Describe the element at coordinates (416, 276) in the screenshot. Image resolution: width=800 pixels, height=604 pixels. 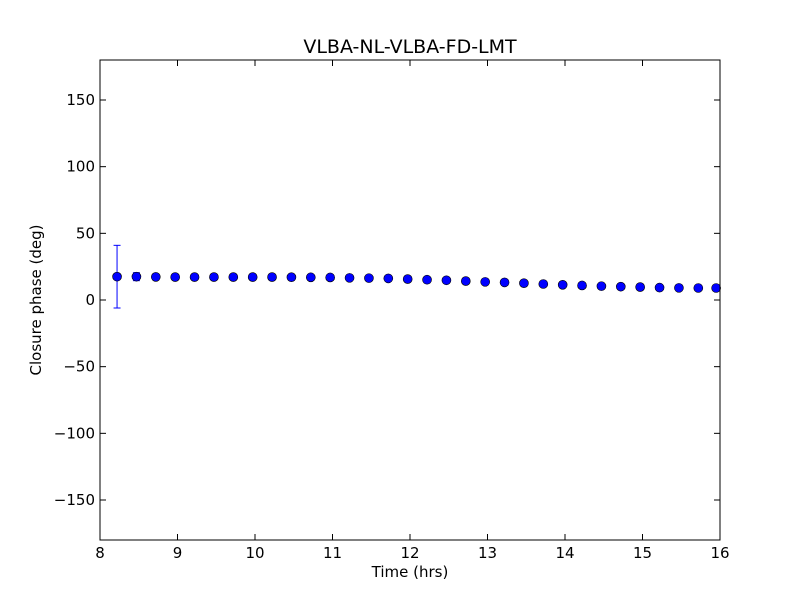
I see `data-marks` at that location.